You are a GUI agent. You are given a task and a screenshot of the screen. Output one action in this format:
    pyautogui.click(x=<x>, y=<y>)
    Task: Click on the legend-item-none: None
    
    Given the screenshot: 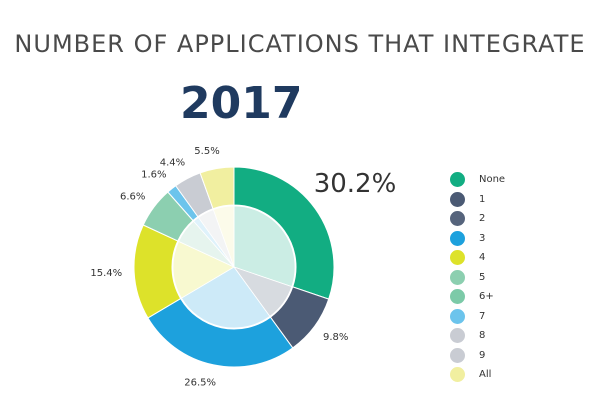 What is the action you would take?
    pyautogui.click(x=510, y=180)
    